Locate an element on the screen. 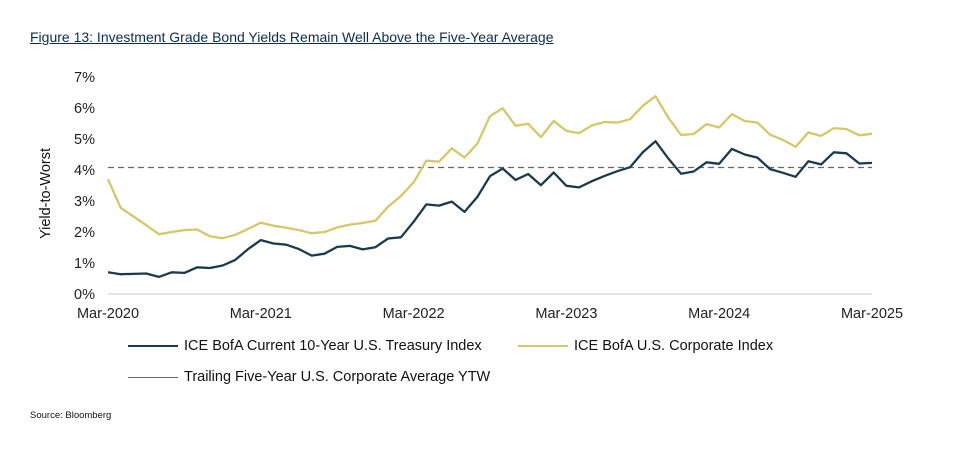 The image size is (962, 461). x-tick-label: Mar-2021 is located at coordinates (261, 314).